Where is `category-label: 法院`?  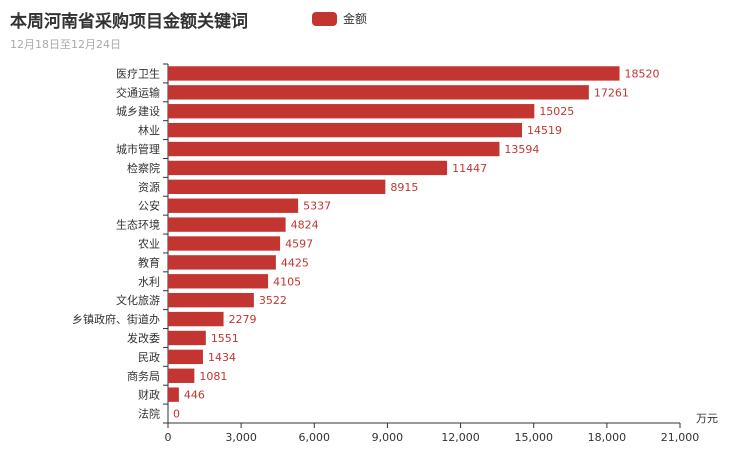
category-label: 法院 is located at coordinates (149, 414).